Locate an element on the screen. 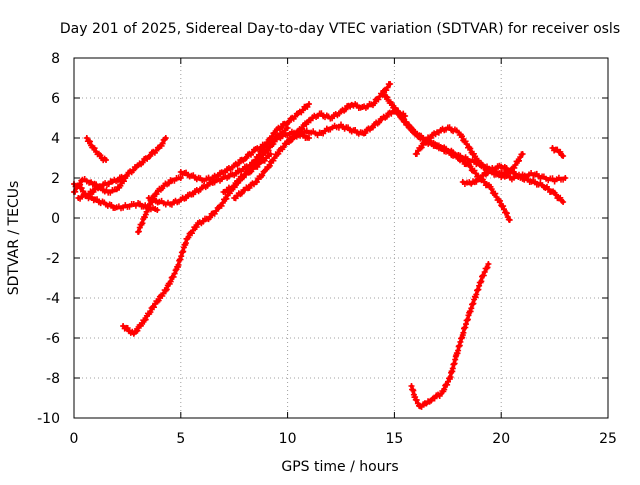 This screenshot has width=640, height=485. y-tick-label: 2 is located at coordinates (55, 179).